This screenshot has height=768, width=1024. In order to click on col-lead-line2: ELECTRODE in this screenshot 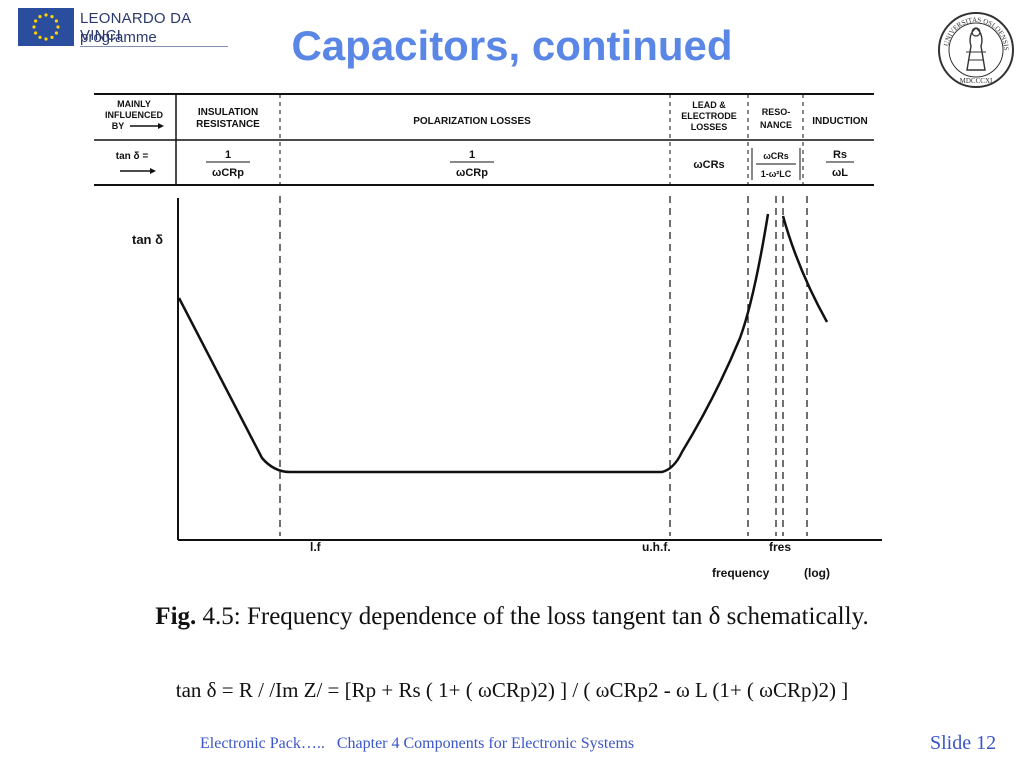, I will do `click(709, 116)`.